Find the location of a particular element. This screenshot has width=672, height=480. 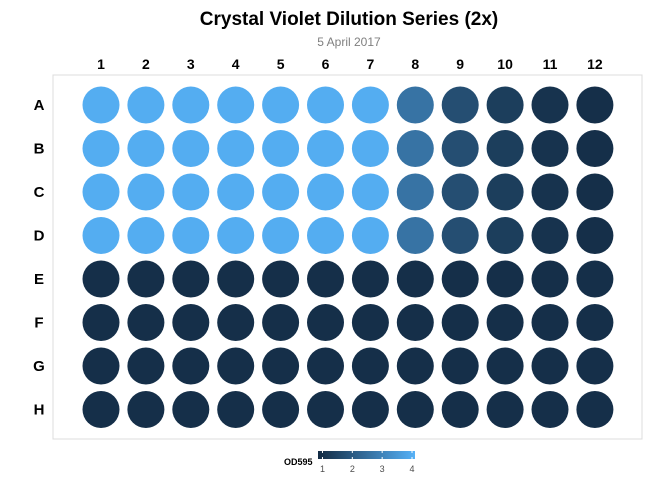

well-F4 is located at coordinates (236, 322).